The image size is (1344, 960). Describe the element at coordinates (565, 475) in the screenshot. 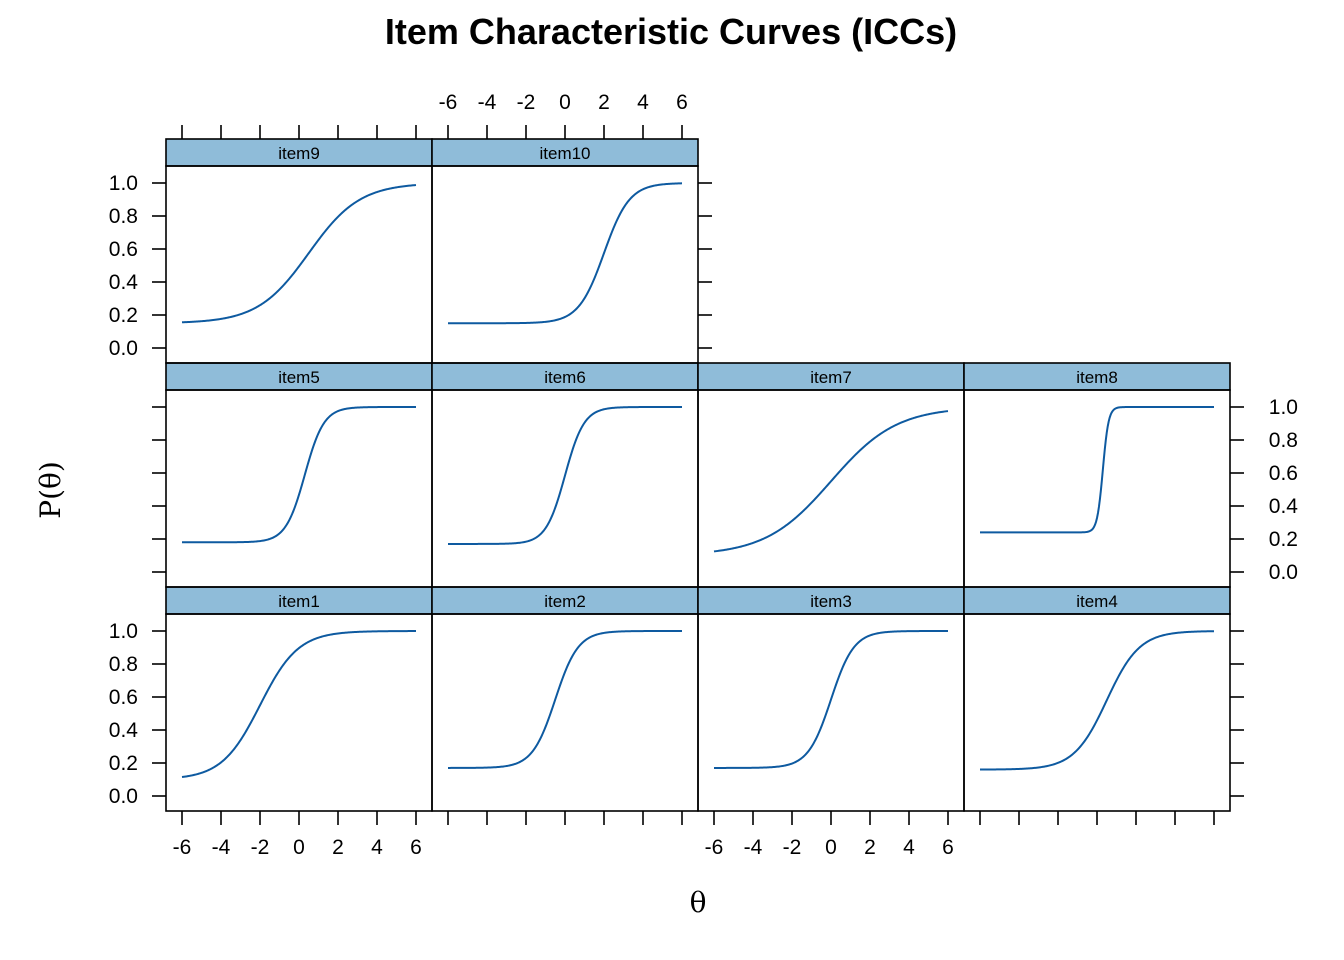

I see `icc-curve-item6` at that location.